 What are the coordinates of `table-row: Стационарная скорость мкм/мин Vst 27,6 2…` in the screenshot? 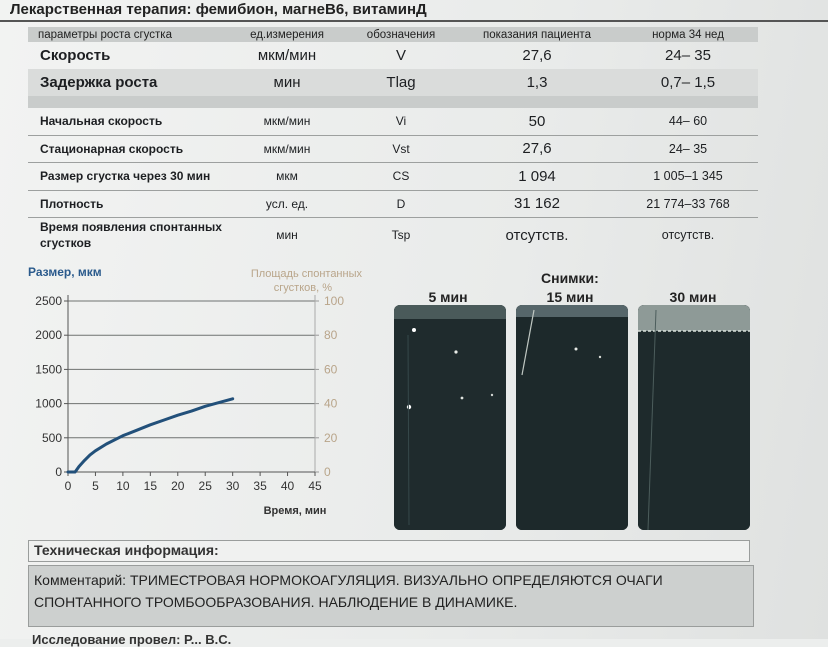 It's located at (393, 149).